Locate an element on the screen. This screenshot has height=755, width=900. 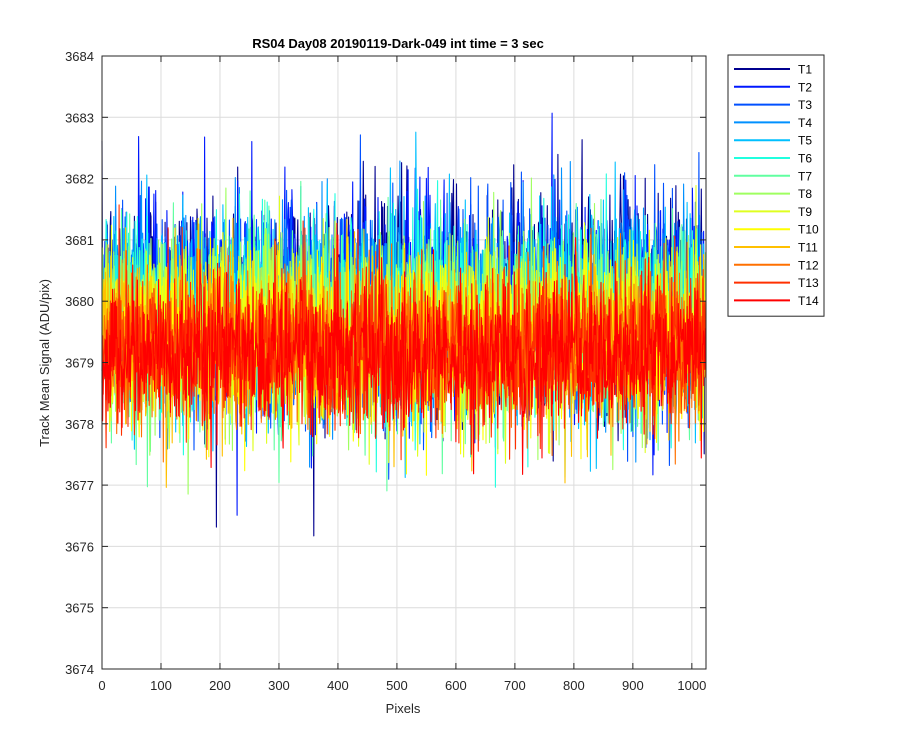
x-tick-label: 500 is located at coordinates (397, 685).